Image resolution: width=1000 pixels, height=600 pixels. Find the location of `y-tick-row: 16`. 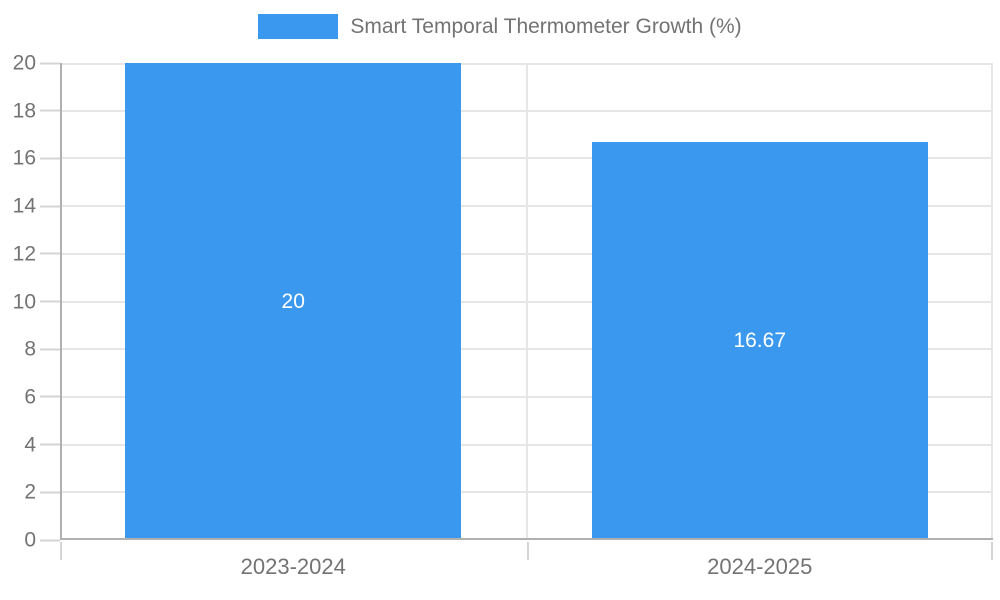

y-tick-row: 16 is located at coordinates (36, 158).